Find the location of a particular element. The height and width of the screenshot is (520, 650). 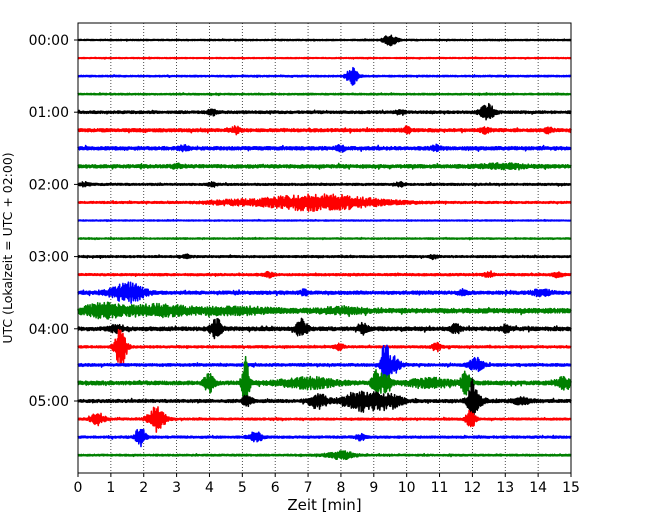

x-tick-label-3: 3 is located at coordinates (176, 488).